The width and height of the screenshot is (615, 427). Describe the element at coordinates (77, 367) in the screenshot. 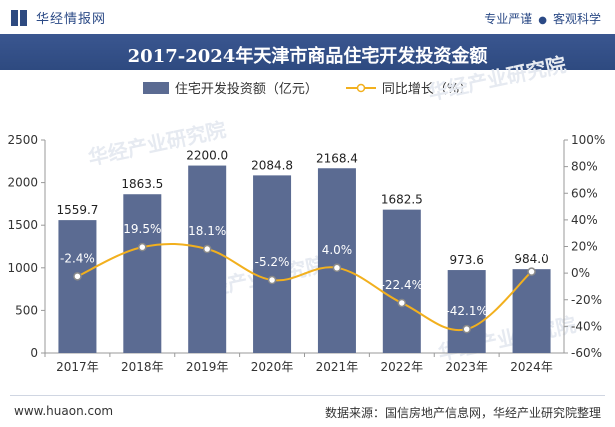

I see `x-tick-label: 2017年` at that location.